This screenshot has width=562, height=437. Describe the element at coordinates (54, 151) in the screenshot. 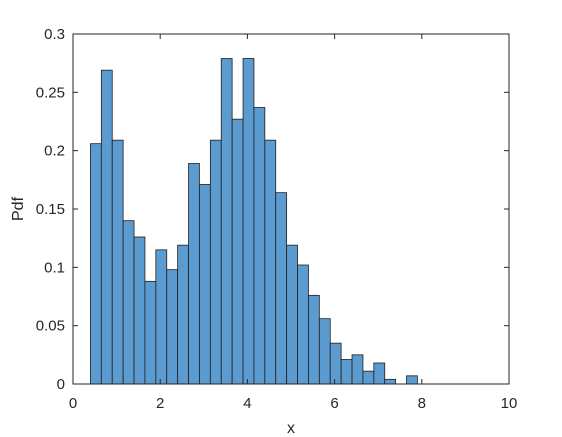

I see `y-tick-label: 0.2` at that location.